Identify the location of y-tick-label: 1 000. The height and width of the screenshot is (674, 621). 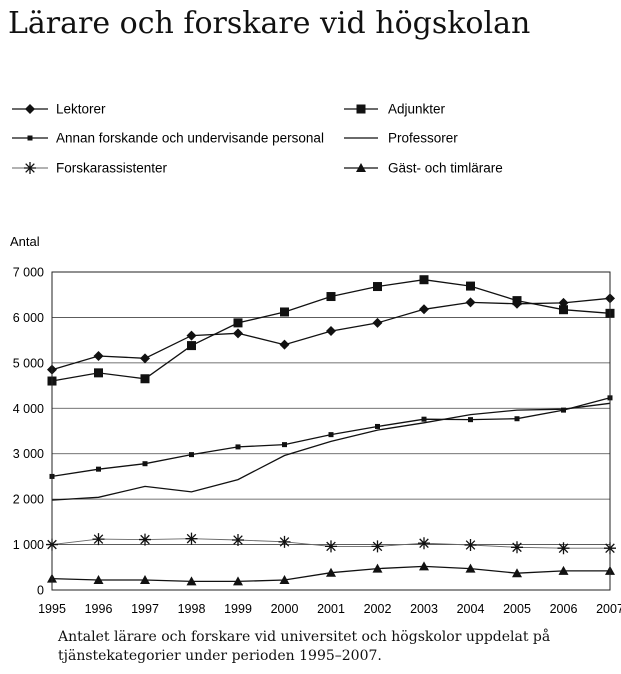
(28, 545).